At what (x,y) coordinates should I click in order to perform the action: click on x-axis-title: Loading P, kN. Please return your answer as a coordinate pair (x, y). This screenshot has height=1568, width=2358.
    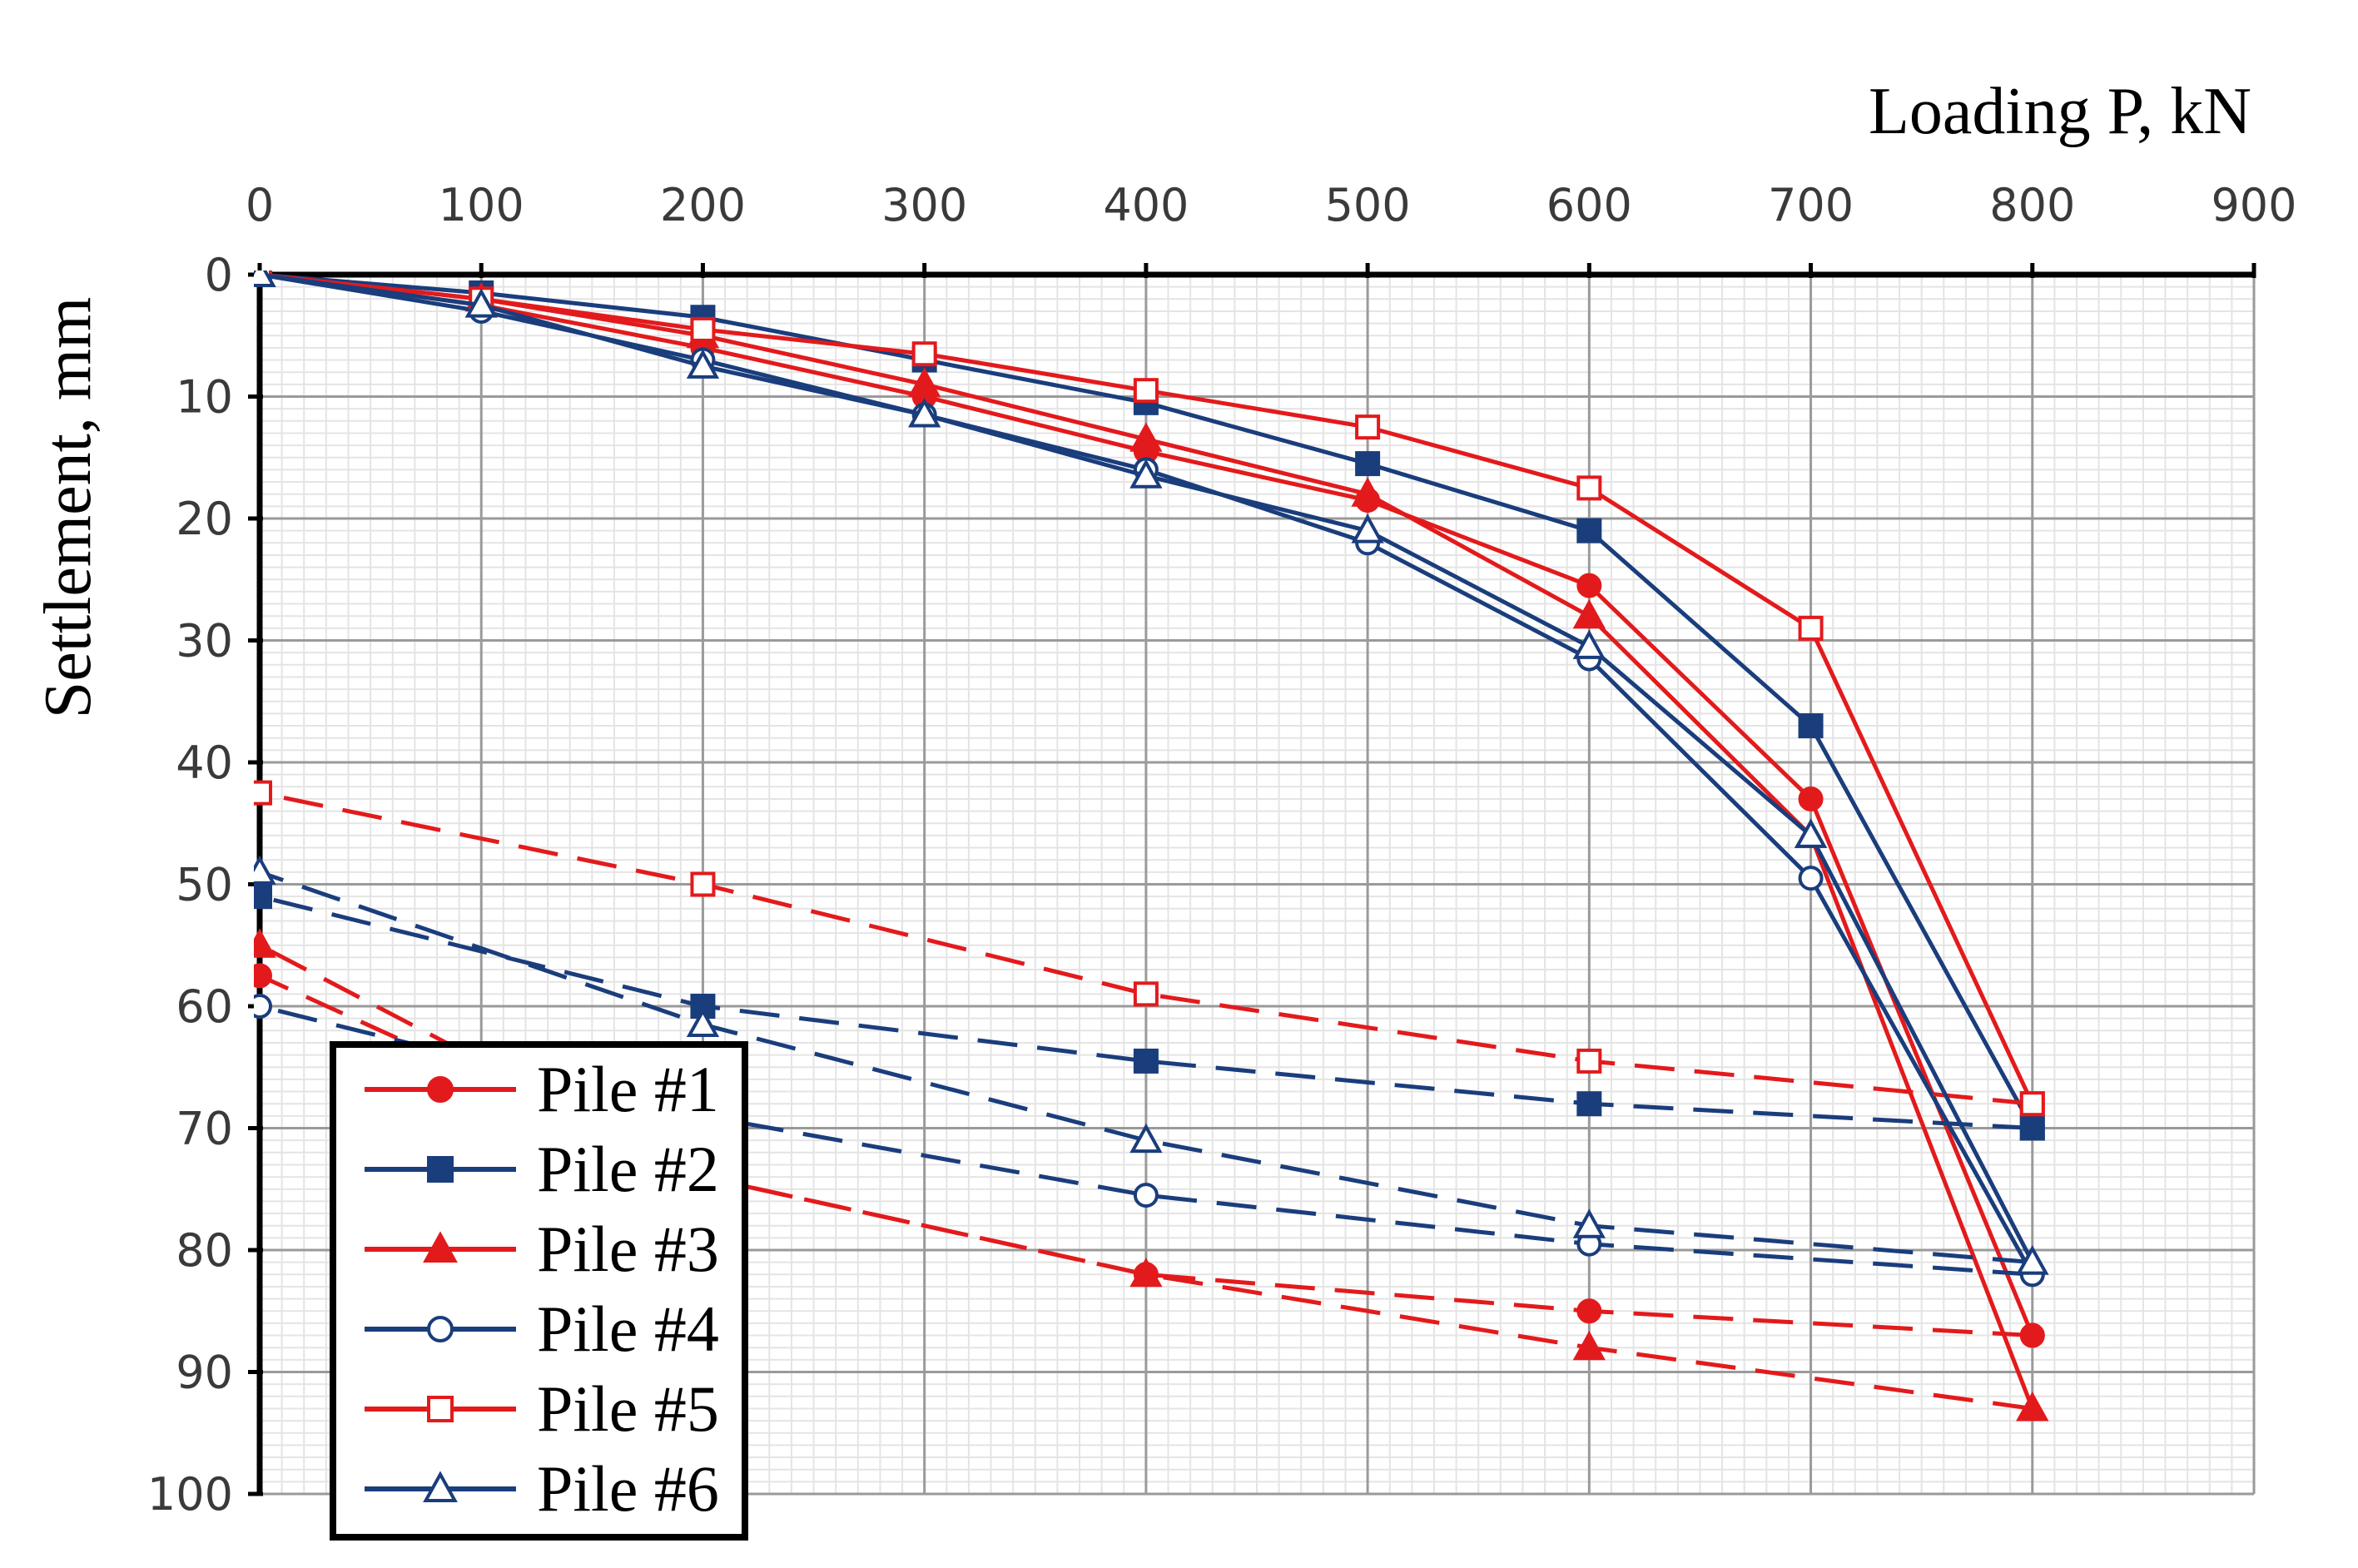
    Looking at the image, I should click on (2060, 111).